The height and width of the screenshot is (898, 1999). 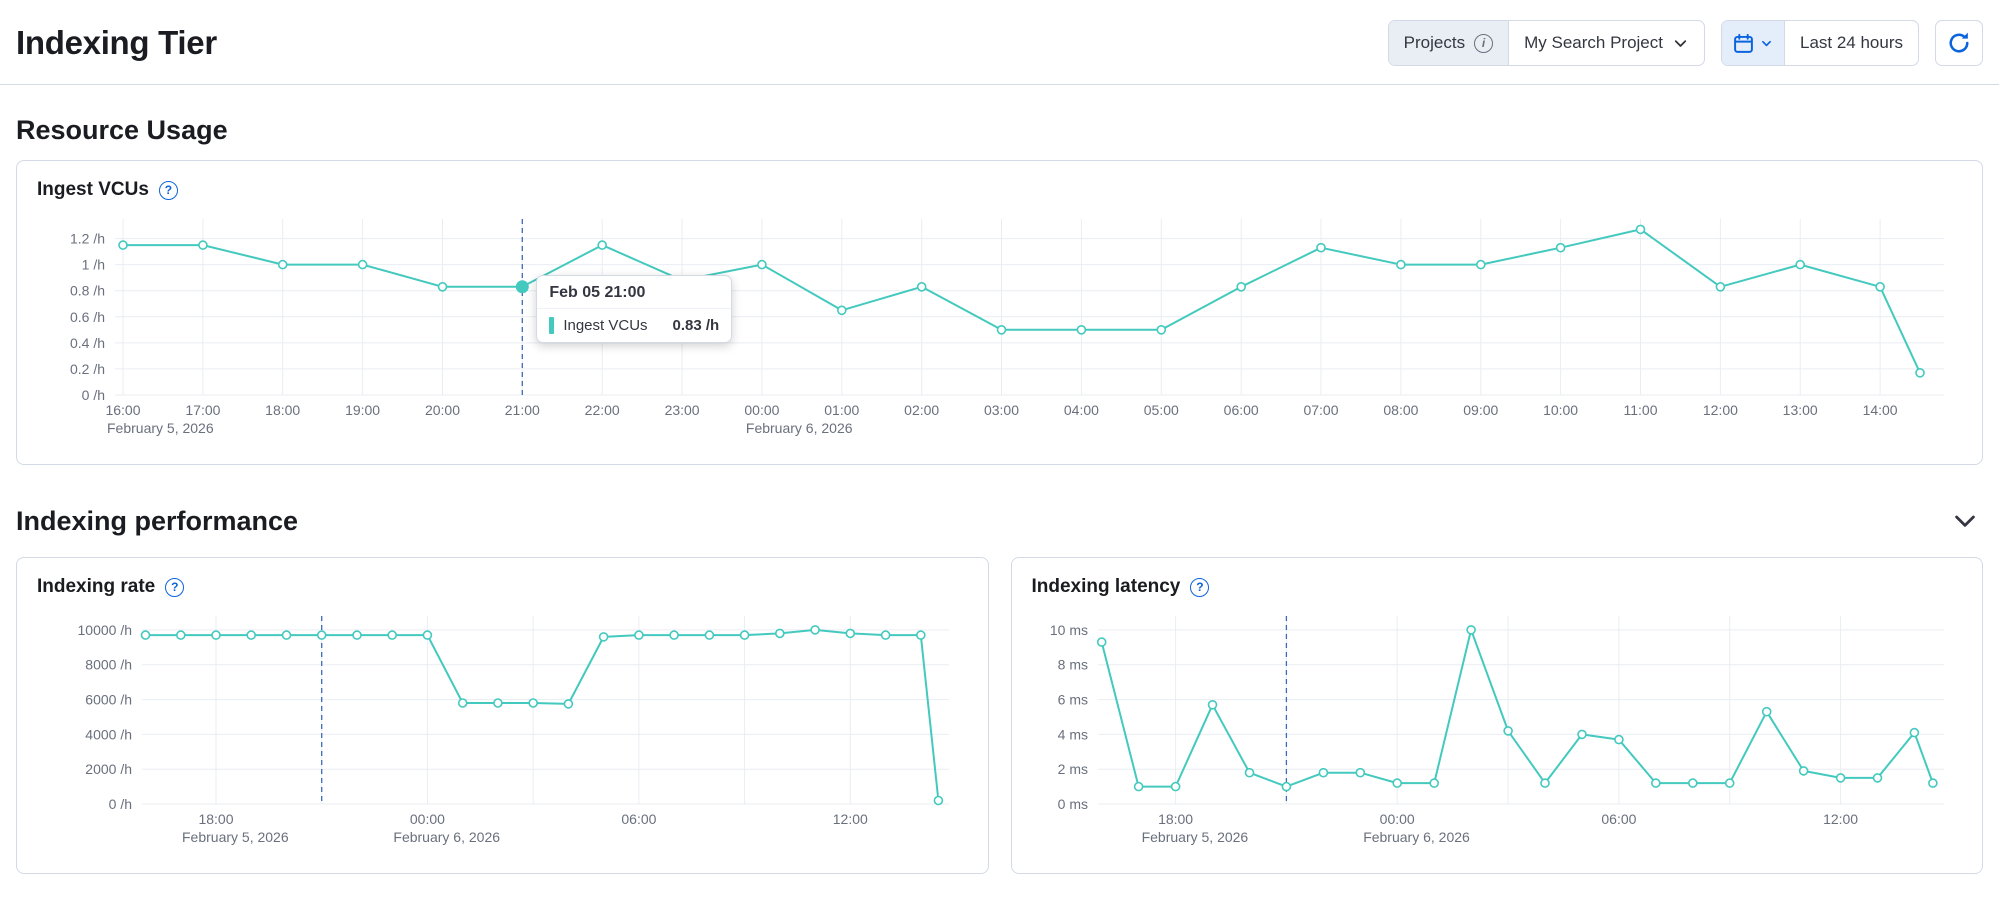 I want to click on project-dropdown: My Search Project, so click(x=1606, y=43).